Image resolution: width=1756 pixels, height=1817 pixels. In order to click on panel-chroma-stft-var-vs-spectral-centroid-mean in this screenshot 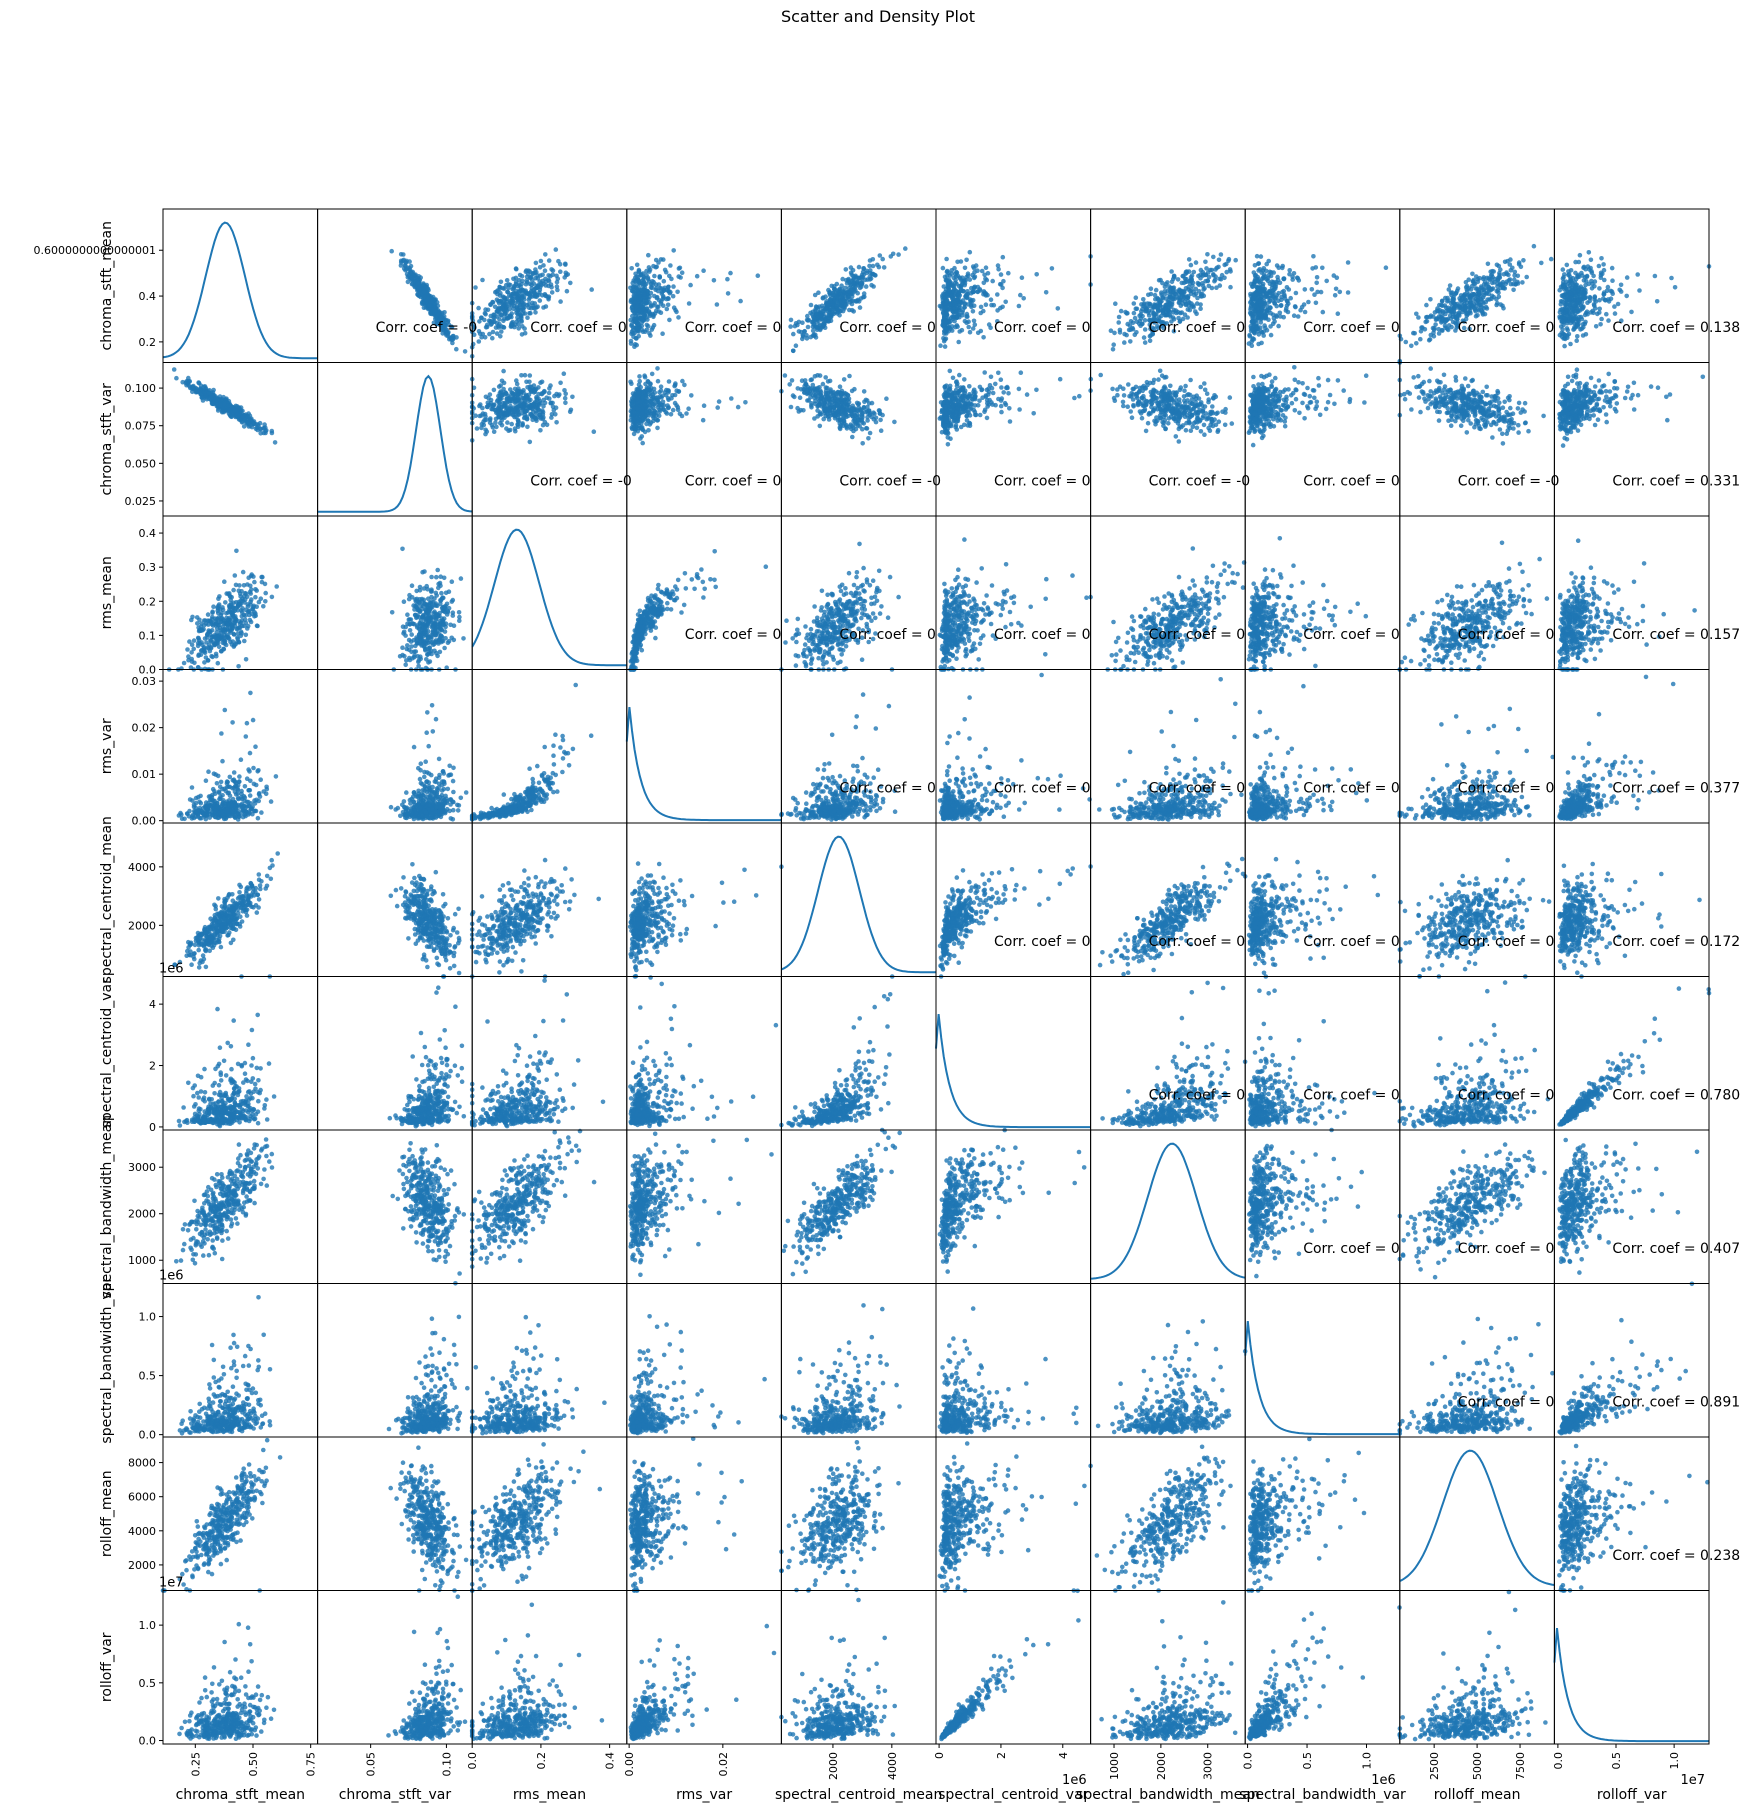, I will do `click(857, 440)`.